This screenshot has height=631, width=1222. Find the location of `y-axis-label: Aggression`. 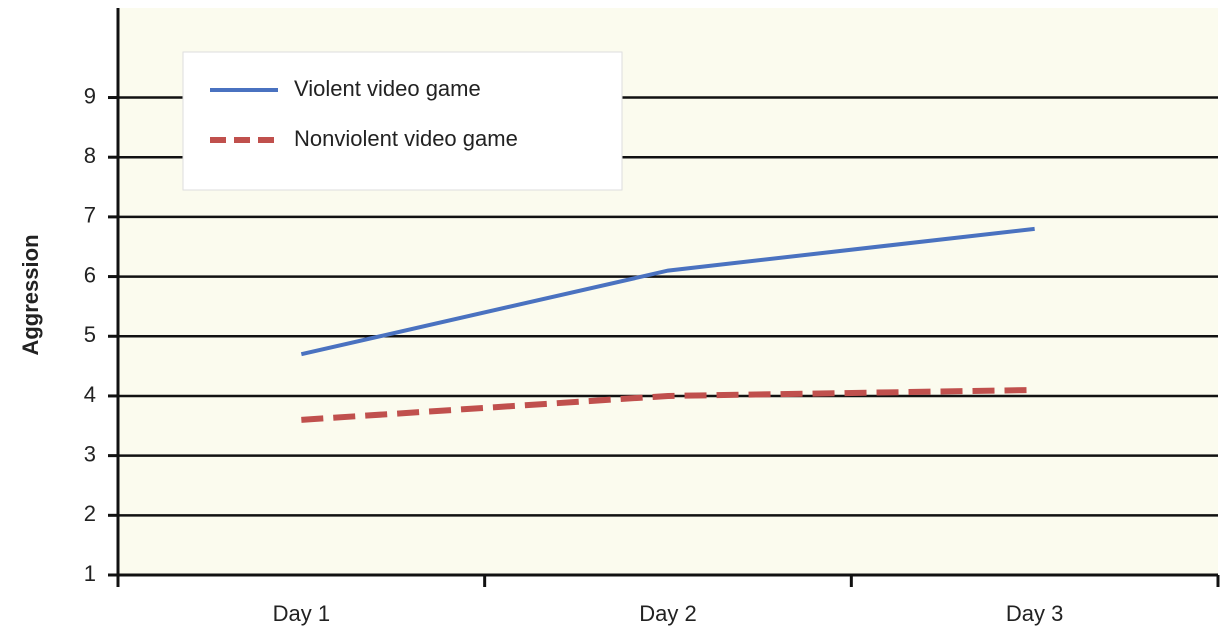

y-axis-label: Aggression is located at coordinates (30, 294).